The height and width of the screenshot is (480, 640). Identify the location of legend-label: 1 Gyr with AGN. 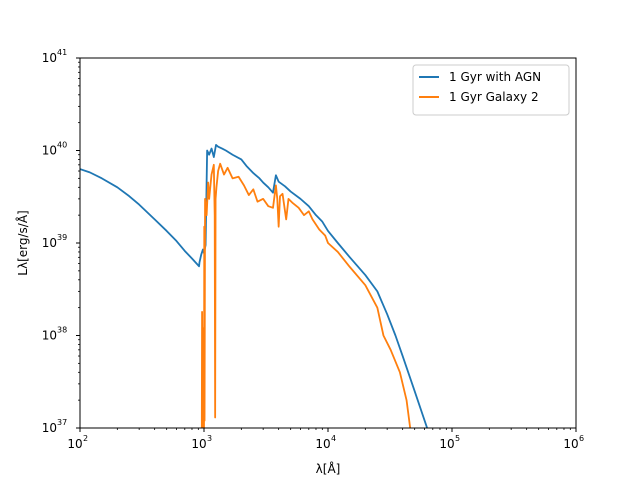
(495, 77).